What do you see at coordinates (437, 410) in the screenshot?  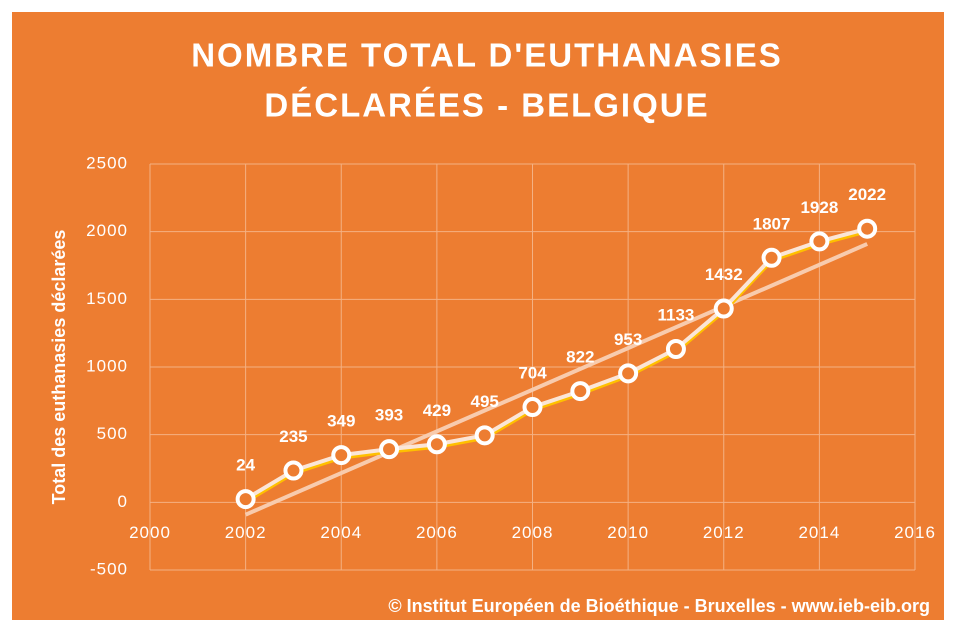 I see `data-label: 429` at bounding box center [437, 410].